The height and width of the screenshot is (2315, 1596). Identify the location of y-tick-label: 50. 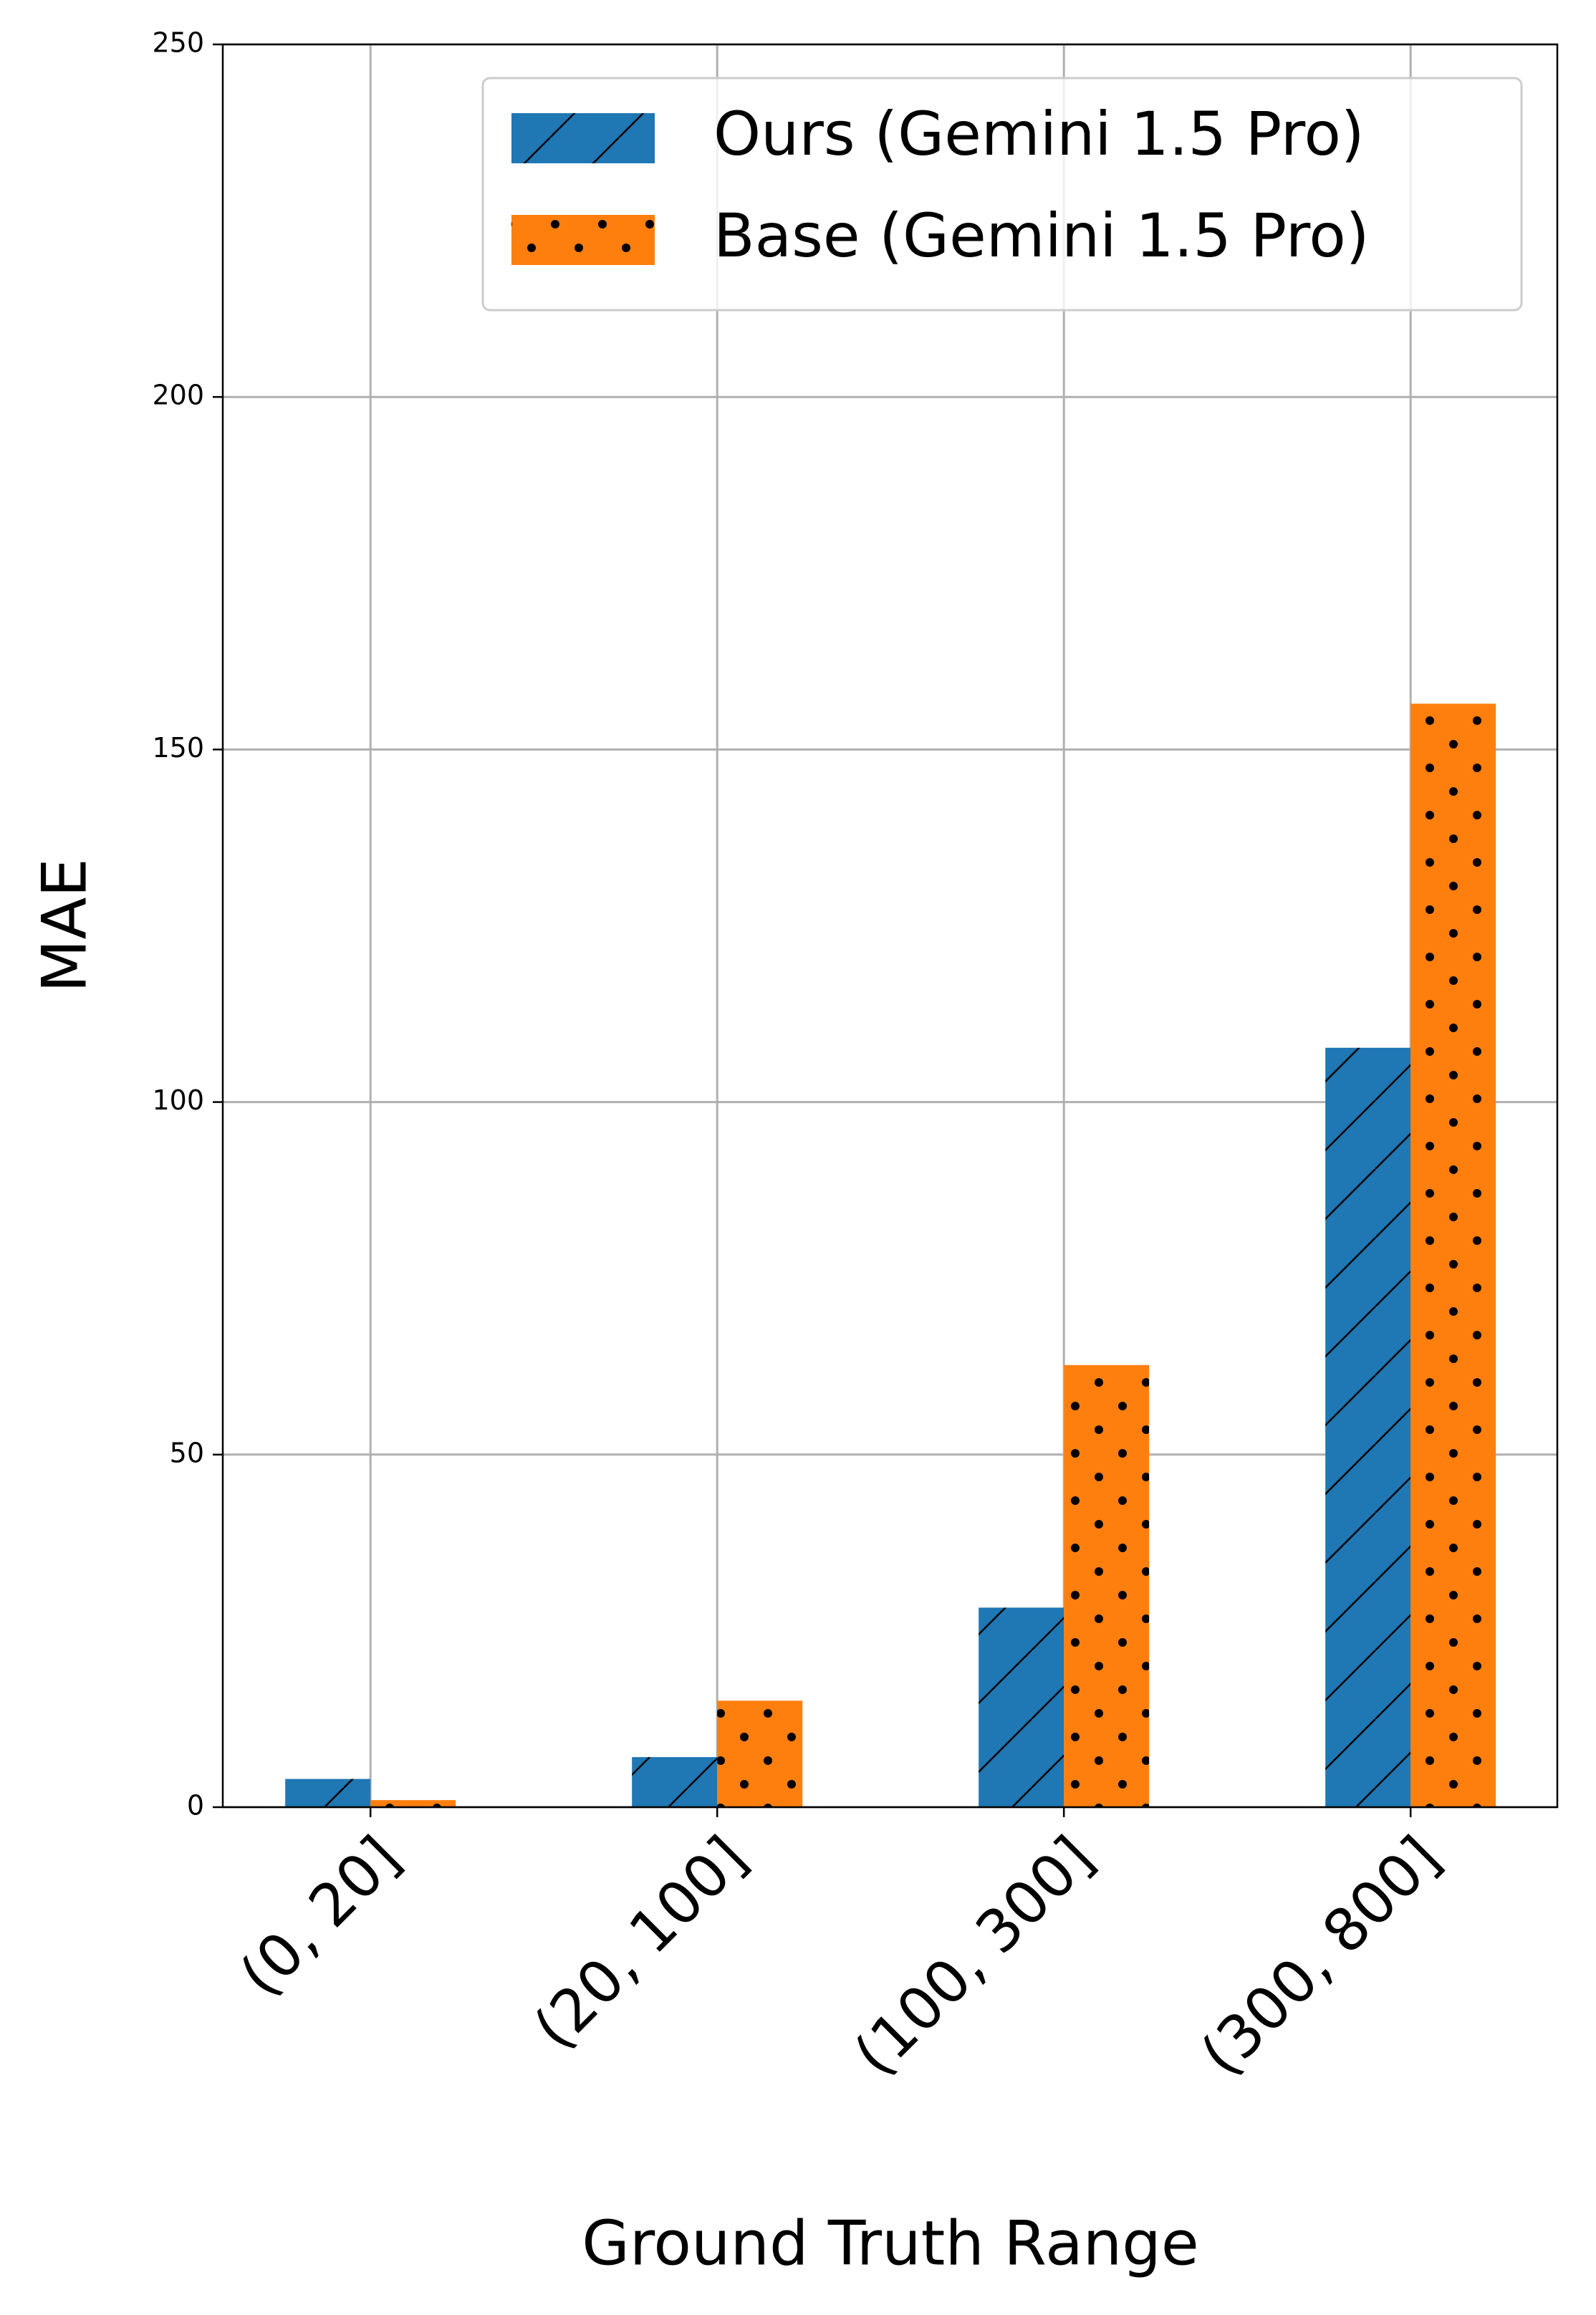
(187, 1452).